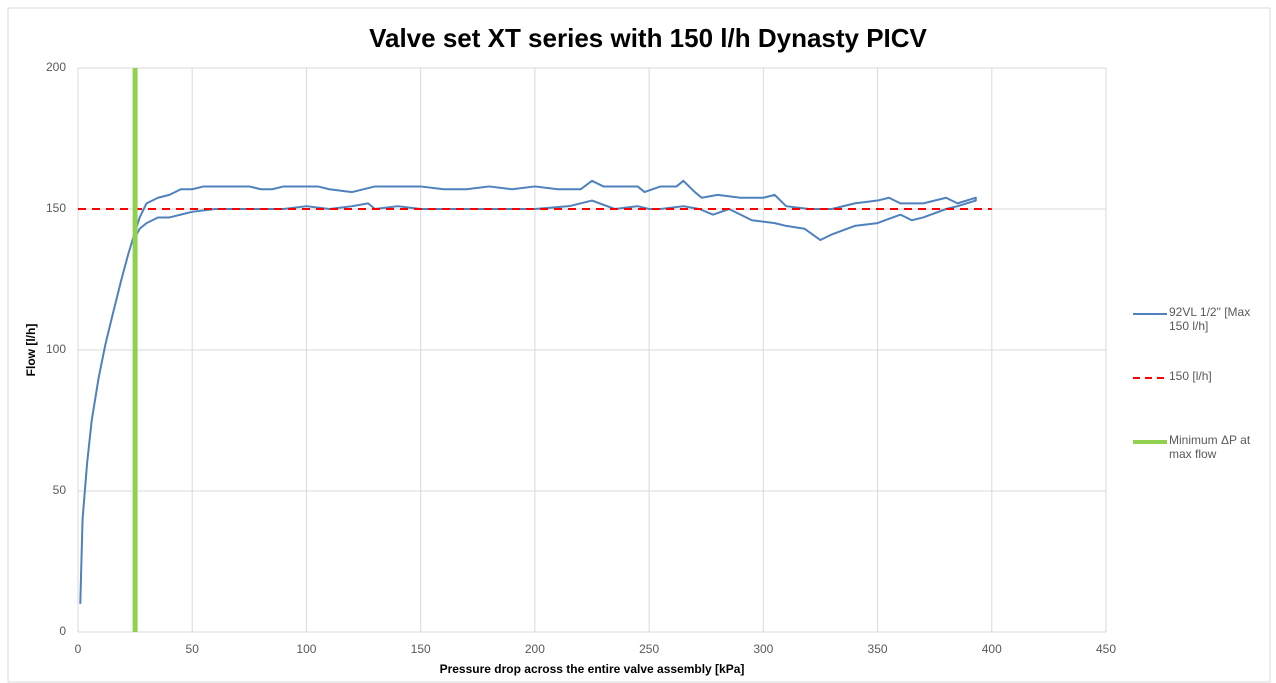  Describe the element at coordinates (56, 208) in the screenshot. I see `y-tick-label: 150` at that location.